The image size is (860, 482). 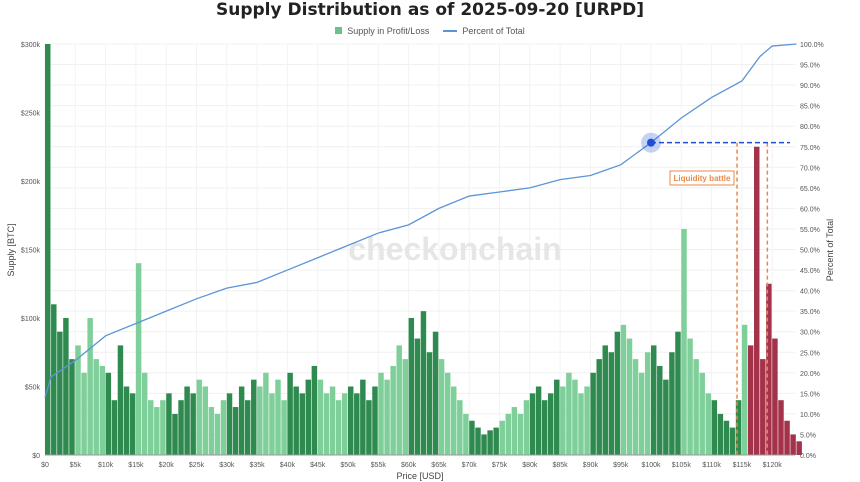 What do you see at coordinates (136, 465) in the screenshot?
I see `x-tick-label: $15k` at bounding box center [136, 465].